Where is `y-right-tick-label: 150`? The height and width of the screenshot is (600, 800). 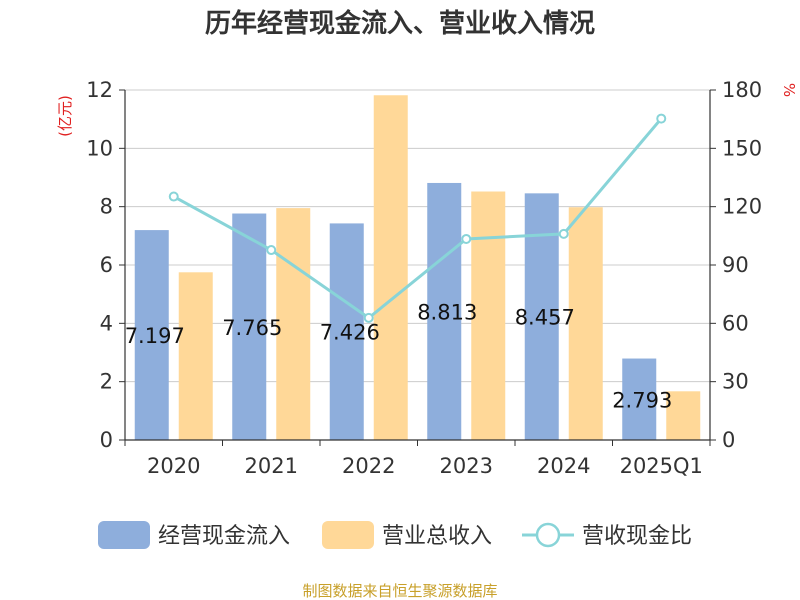 y-right-tick-label: 150 is located at coordinates (742, 148).